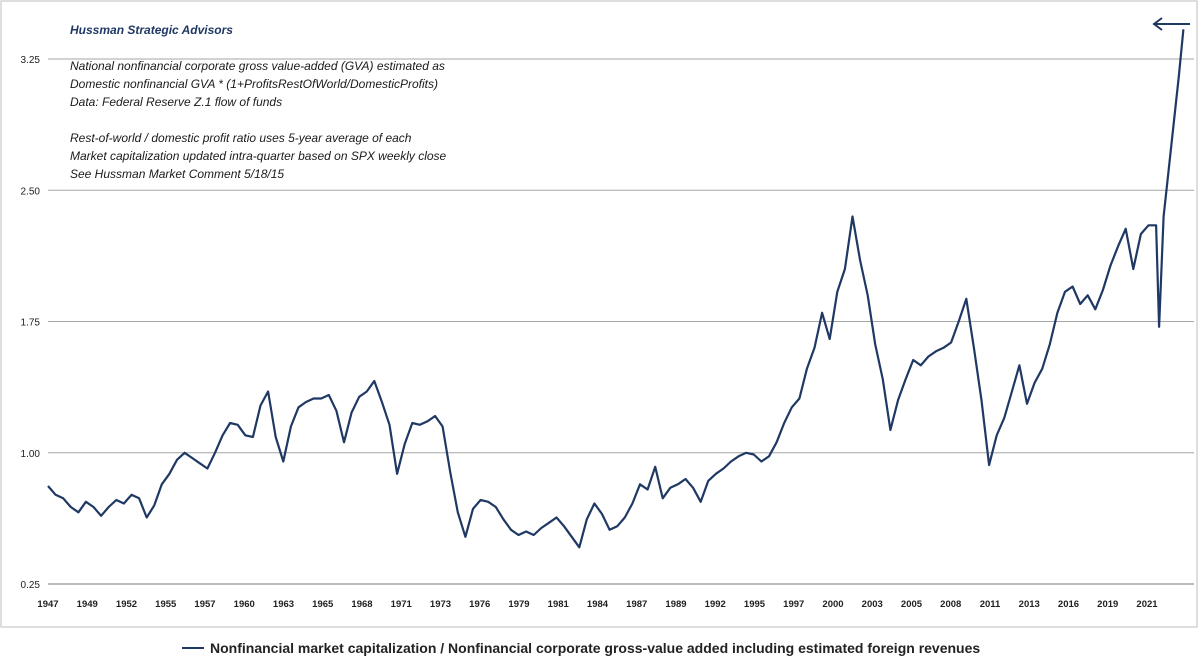  What do you see at coordinates (31, 454) in the screenshot?
I see `y-tick-label: 1.00` at bounding box center [31, 454].